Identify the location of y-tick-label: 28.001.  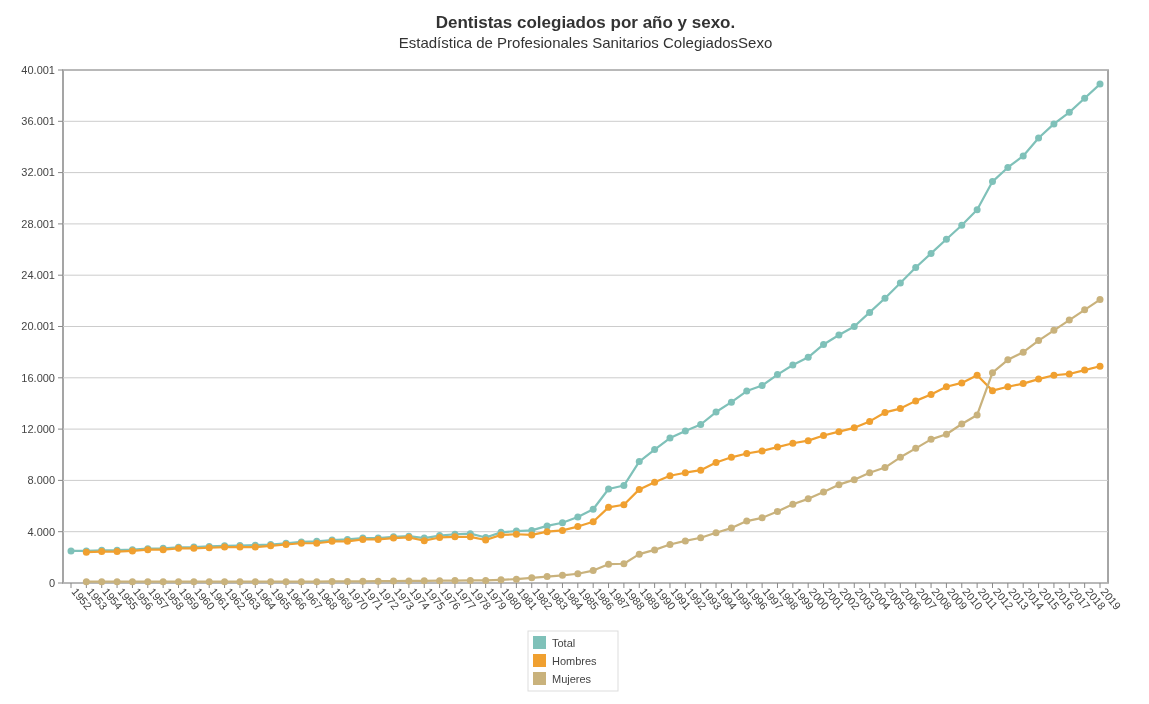
(38, 223).